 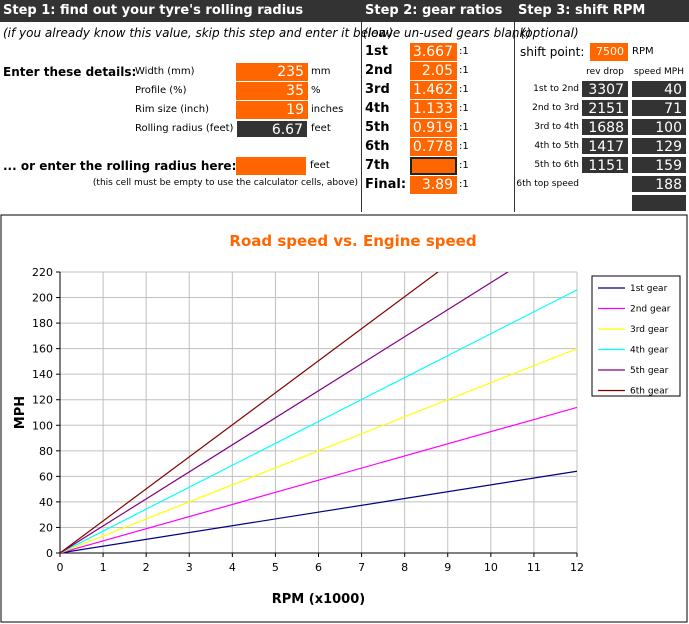 What do you see at coordinates (321, 71) in the screenshot?
I see `unit: mm` at bounding box center [321, 71].